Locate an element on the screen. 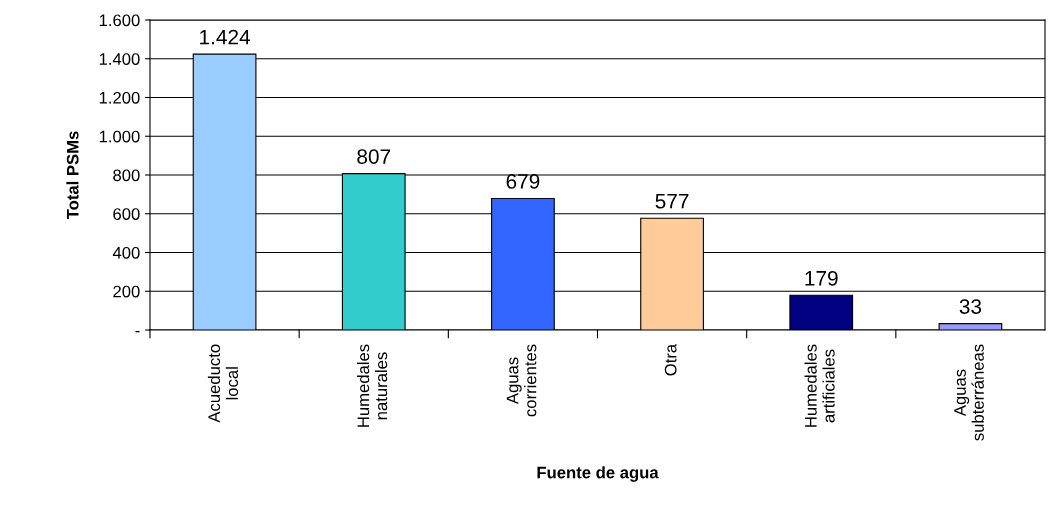  y-tick-label: 1.200 is located at coordinates (119, 97).